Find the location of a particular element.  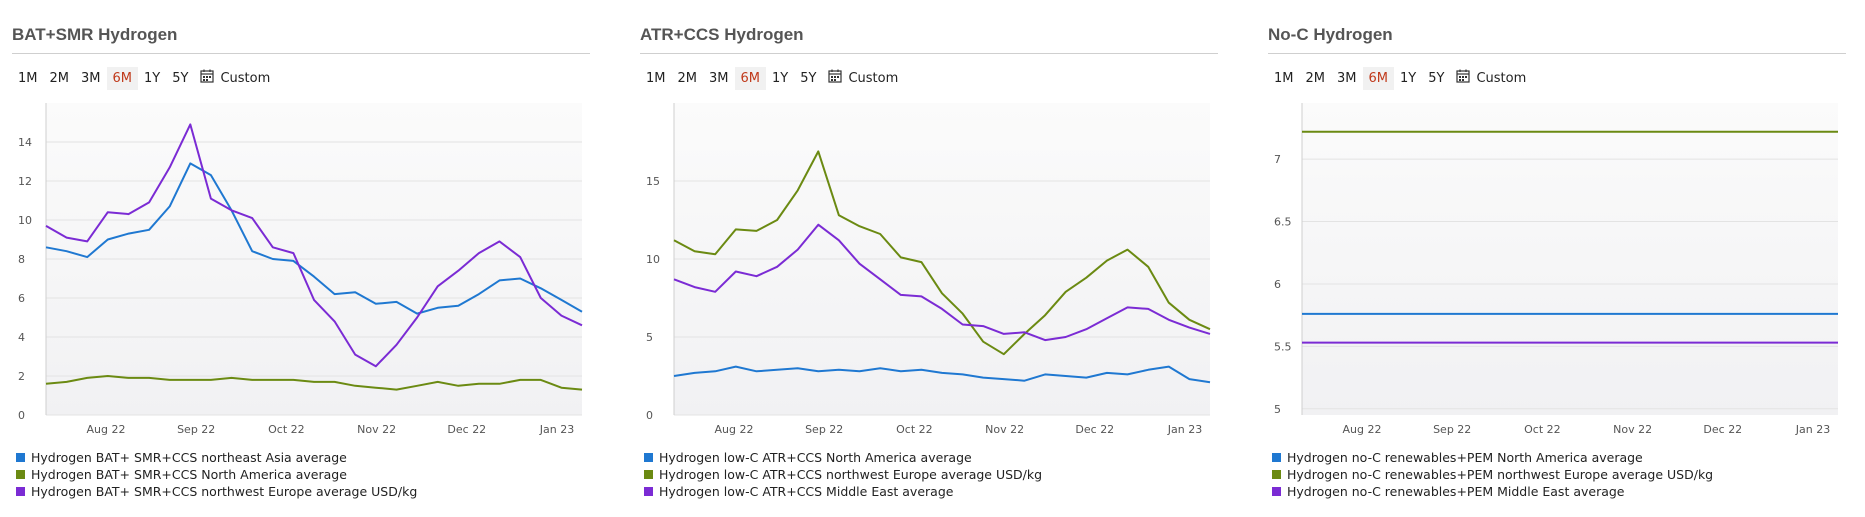

y-tick-label: 15 is located at coordinates (653, 181).